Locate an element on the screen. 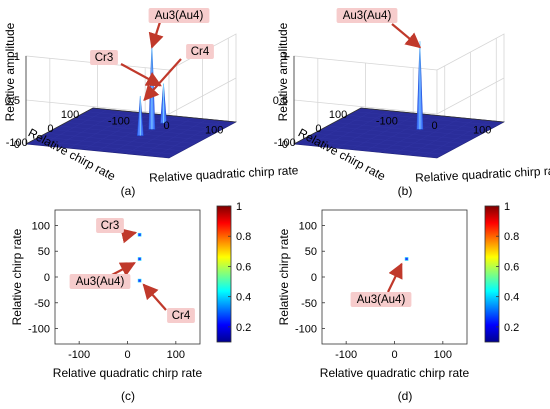  panel-0-zgrid is located at coordinates (131, 96).